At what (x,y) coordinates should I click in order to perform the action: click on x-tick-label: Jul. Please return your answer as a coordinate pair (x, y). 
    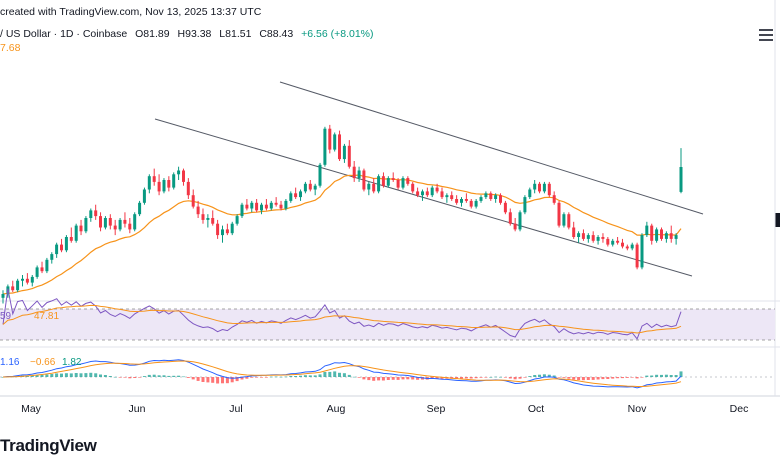
    Looking at the image, I should click on (236, 409).